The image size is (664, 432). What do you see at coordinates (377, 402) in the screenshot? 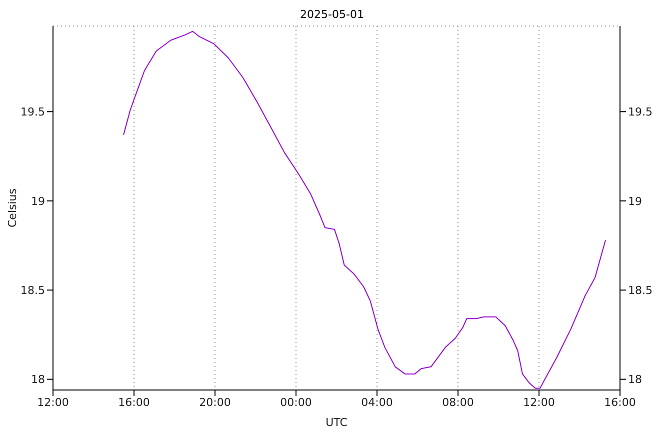
I see `x-tick-label: 04:00` at bounding box center [377, 402].